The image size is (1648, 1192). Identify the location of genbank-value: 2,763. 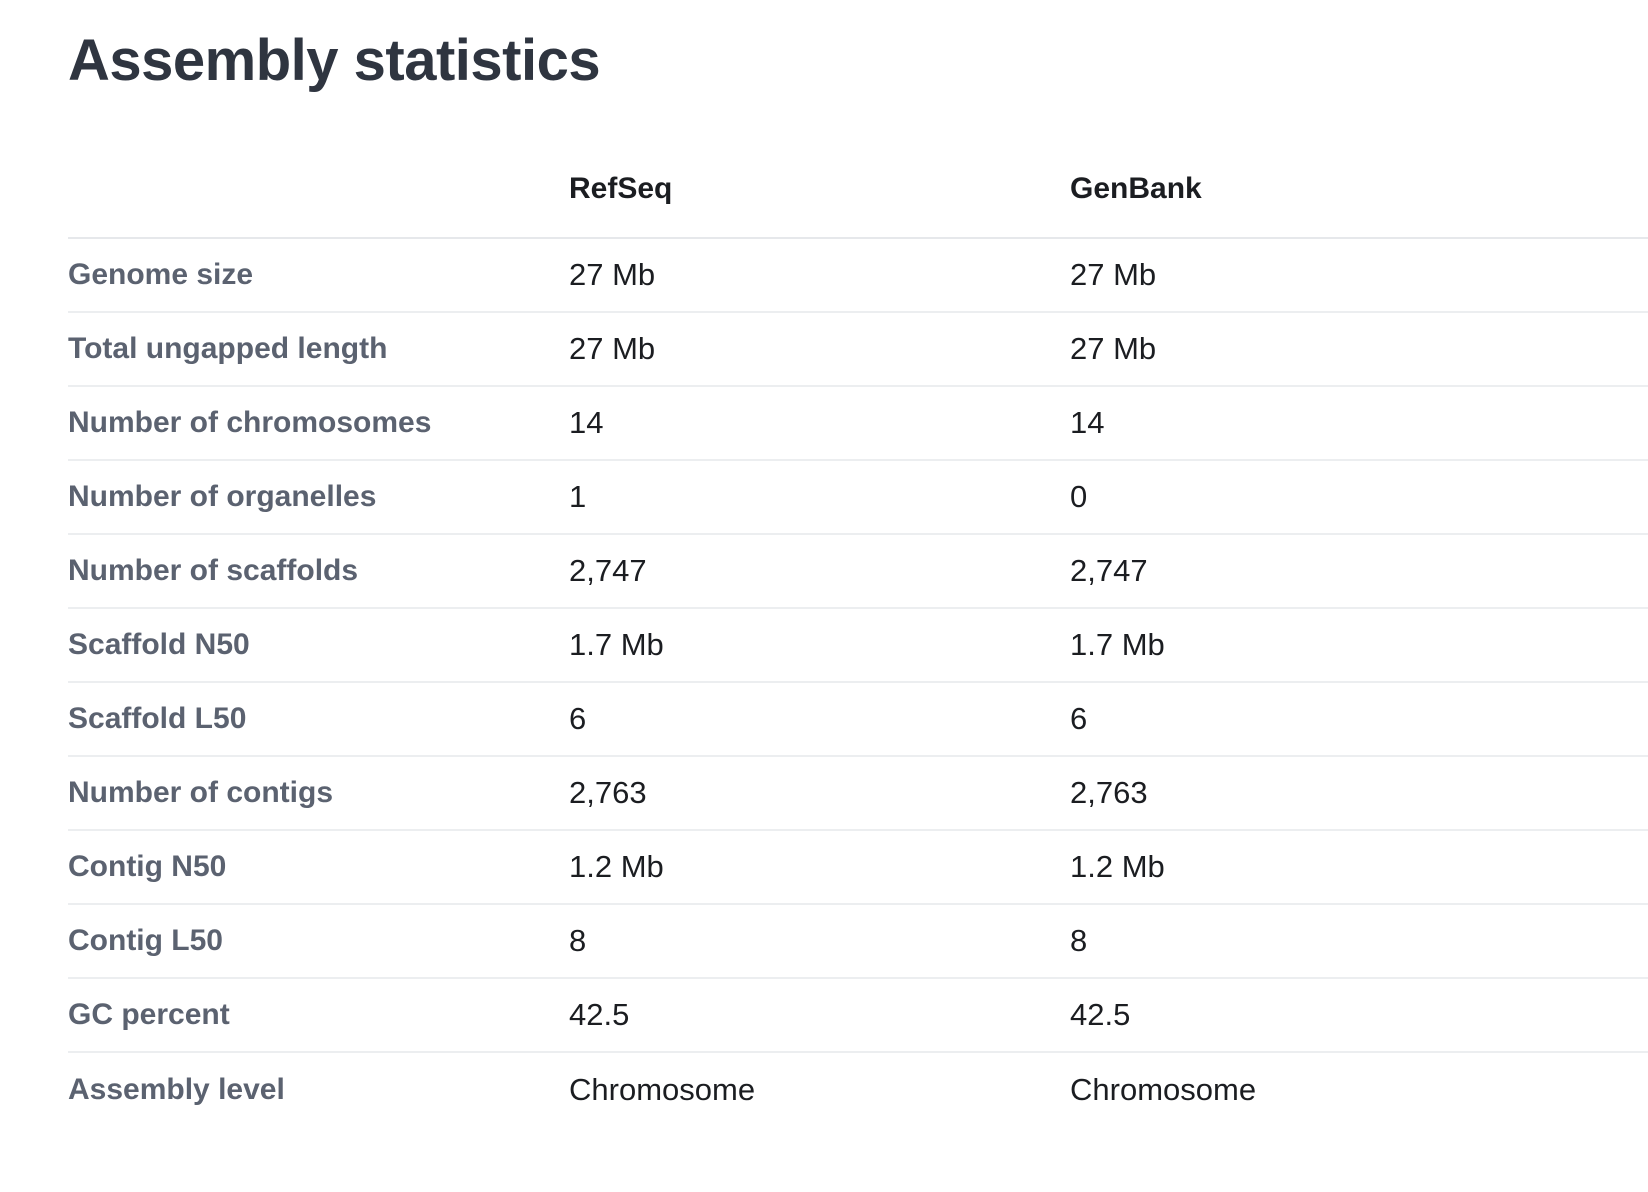
(1359, 793).